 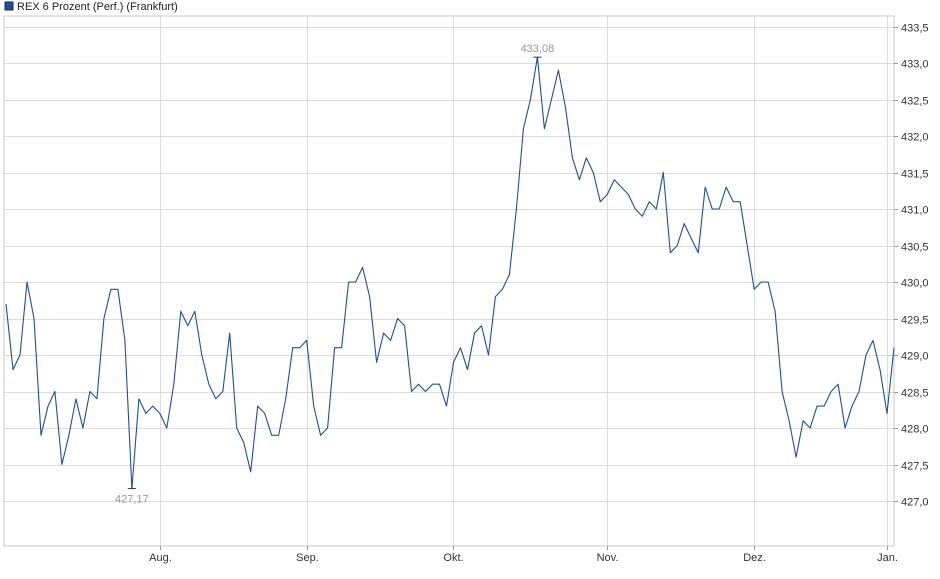 What do you see at coordinates (915, 248) in the screenshot?
I see `y-tick-label: 430,5` at bounding box center [915, 248].